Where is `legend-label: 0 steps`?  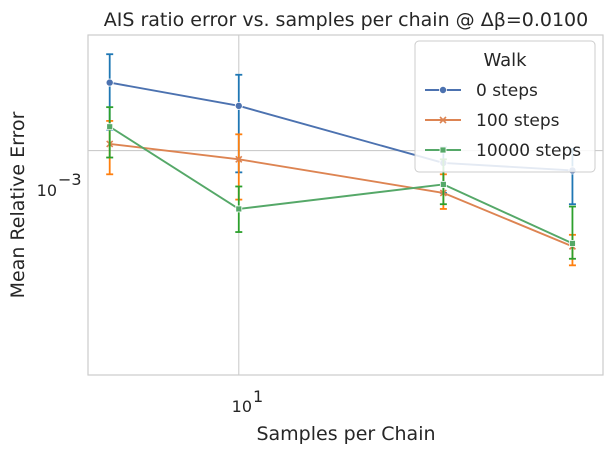 legend-label: 0 steps is located at coordinates (507, 91).